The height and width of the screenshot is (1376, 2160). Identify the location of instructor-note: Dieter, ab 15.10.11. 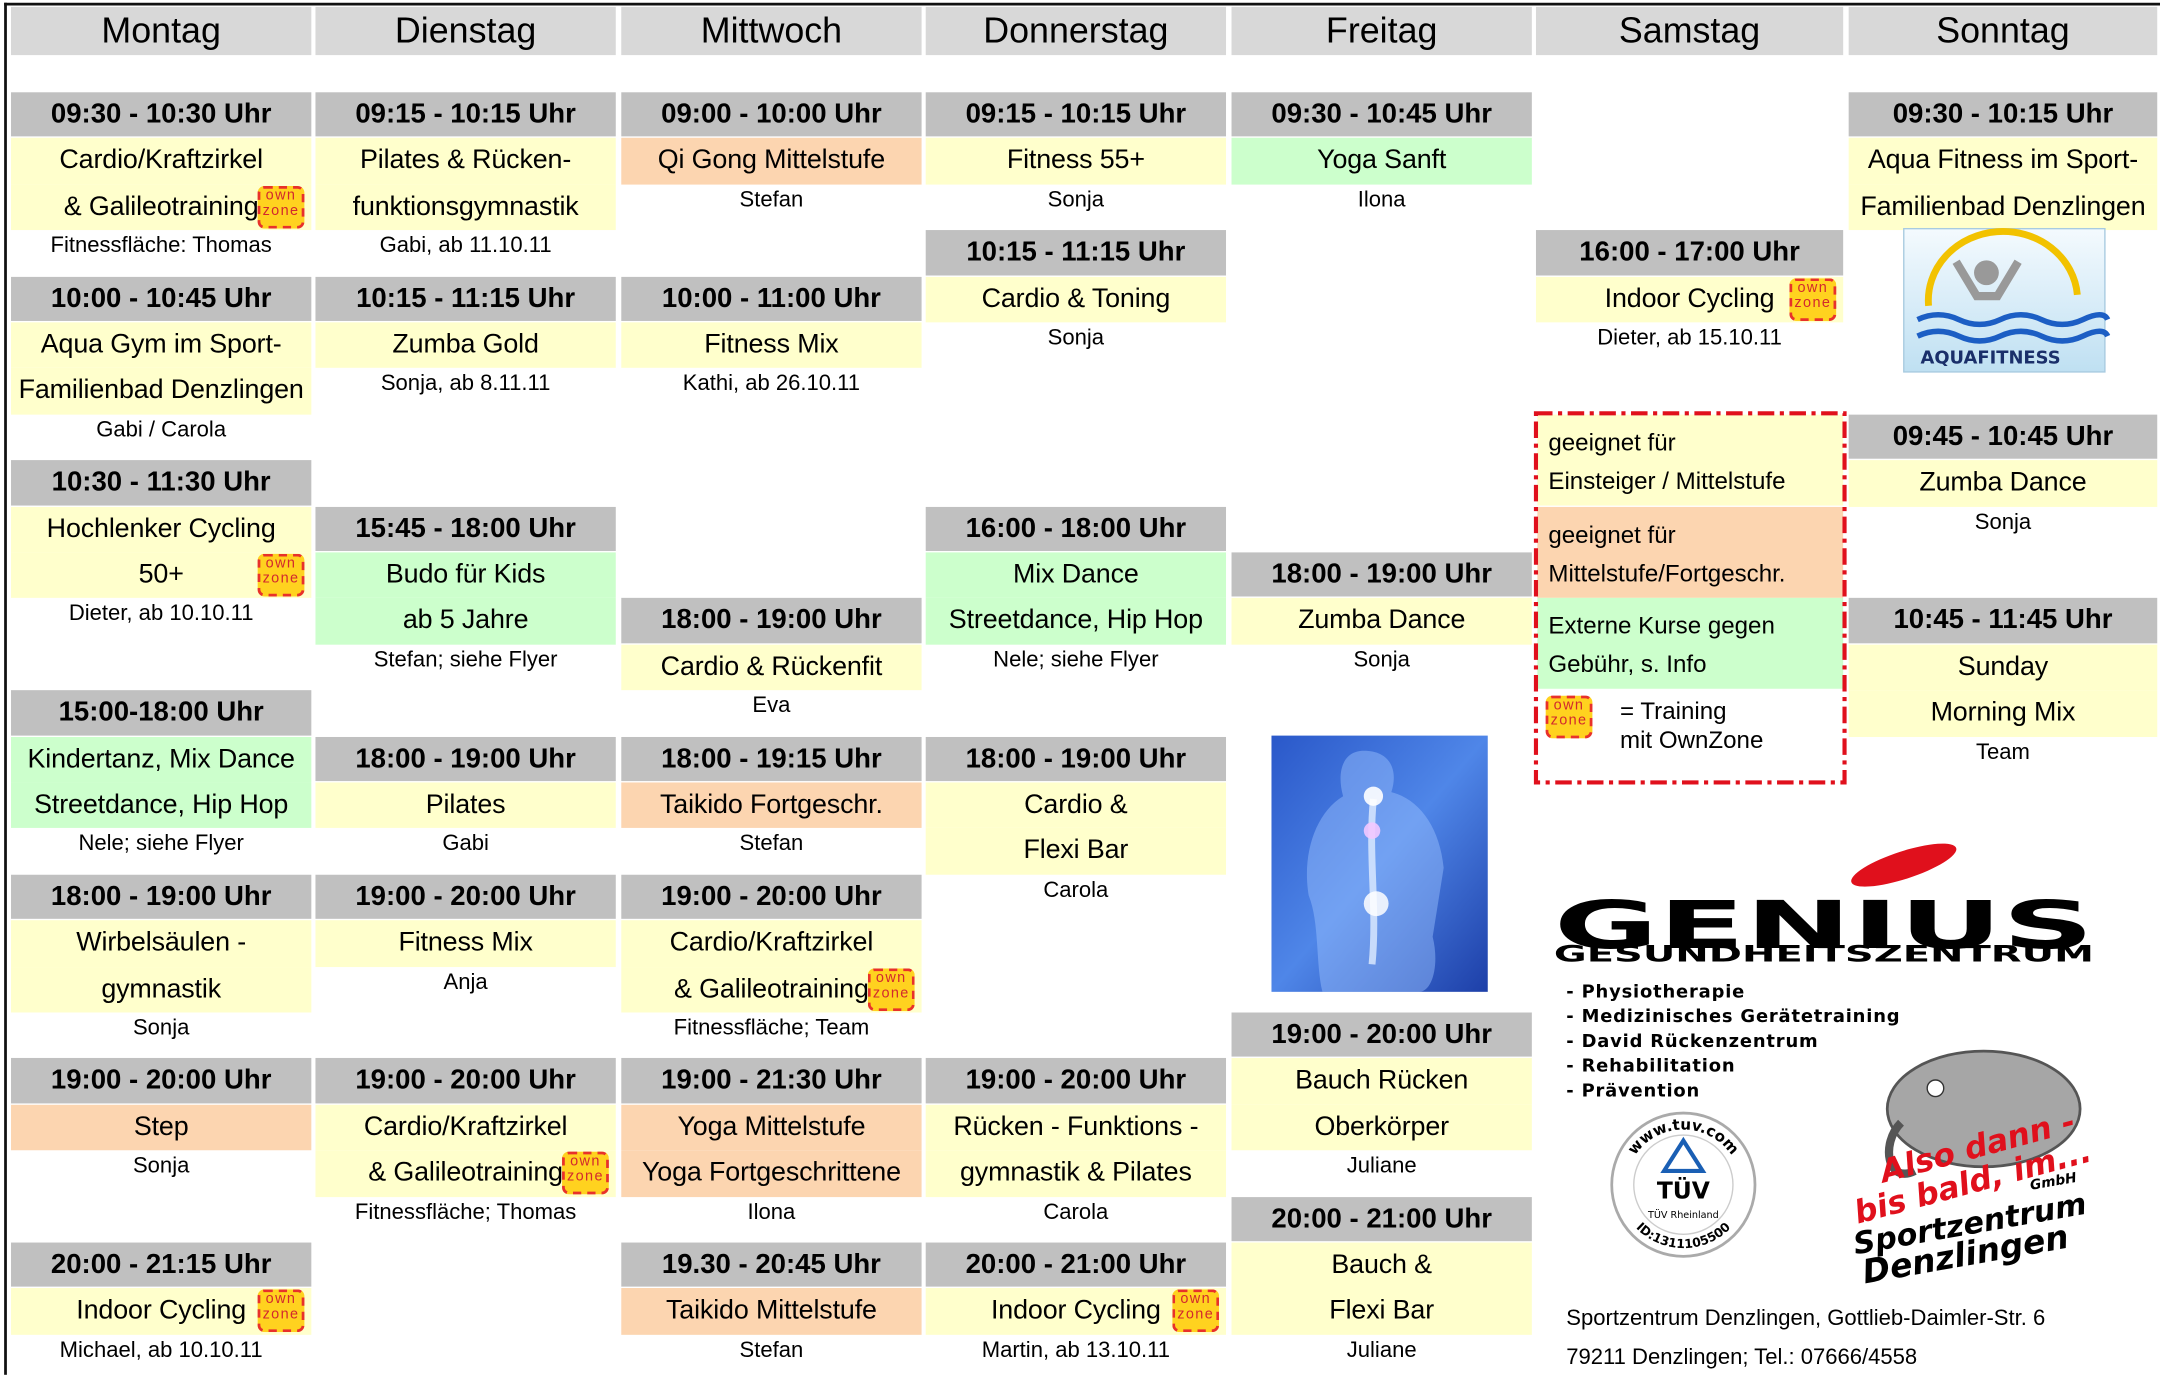
(1689, 338).